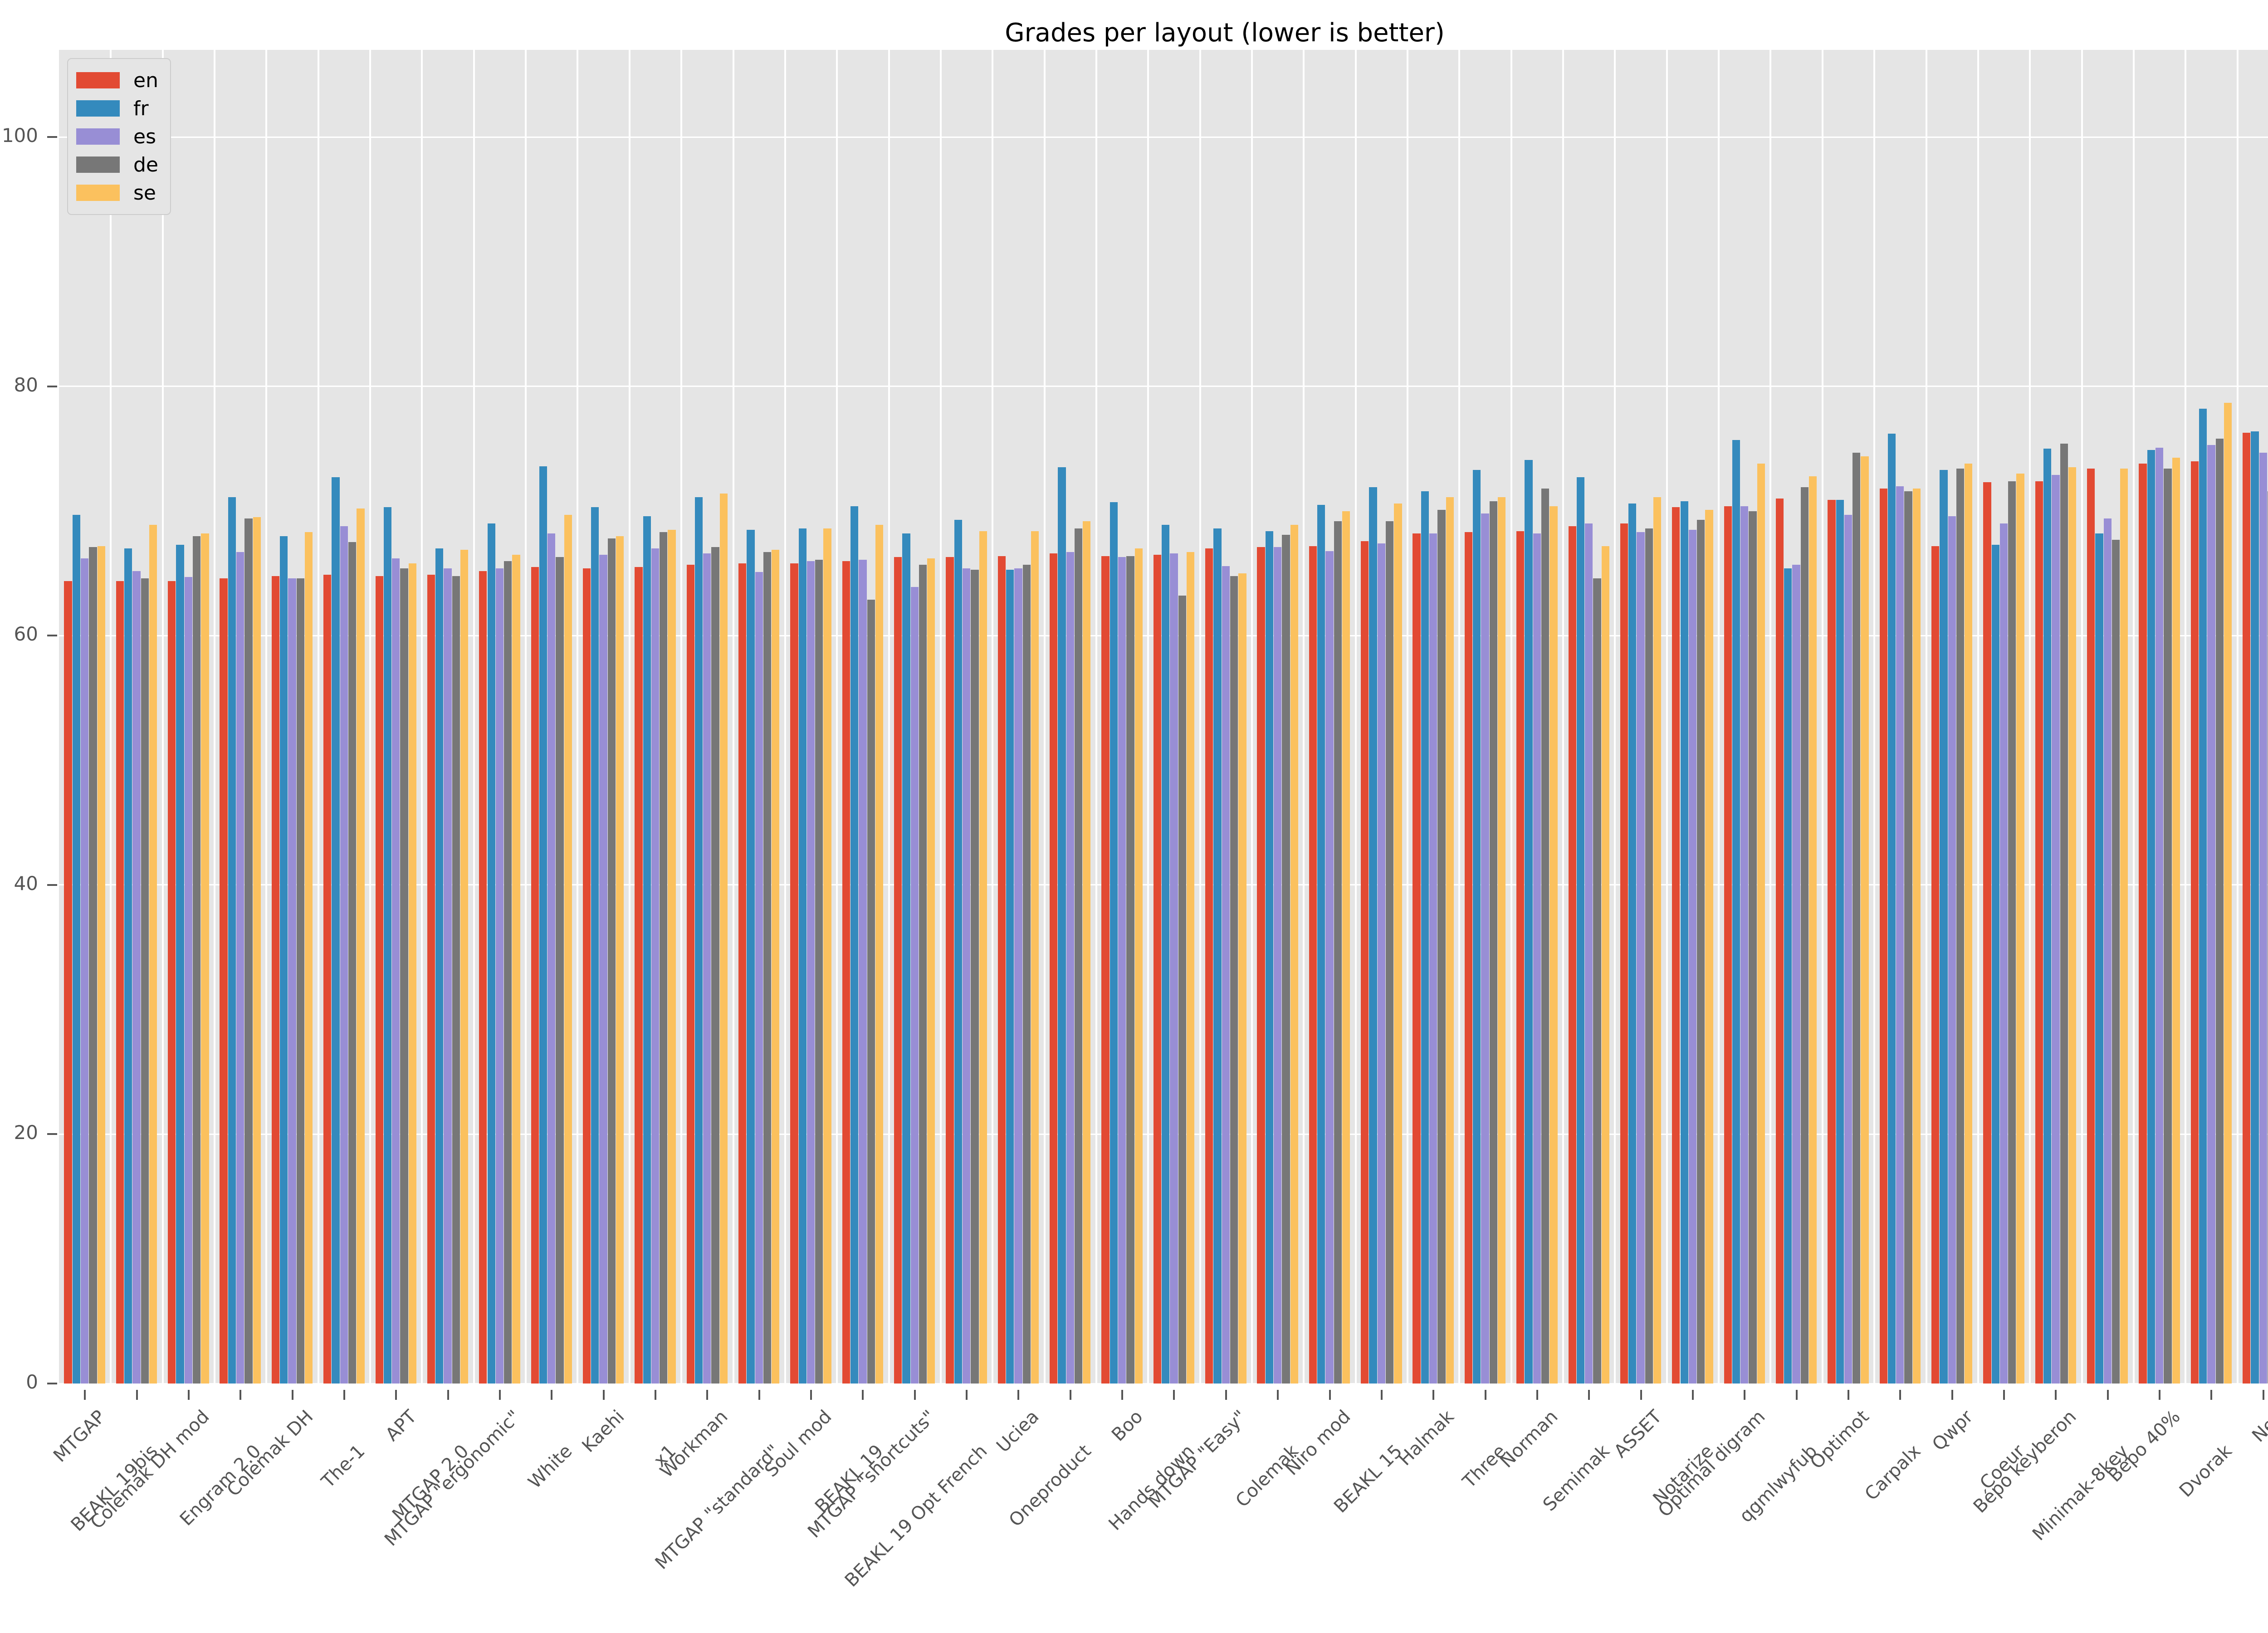  Describe the element at coordinates (117, 80) in the screenshot. I see `legend-entry: en` at that location.